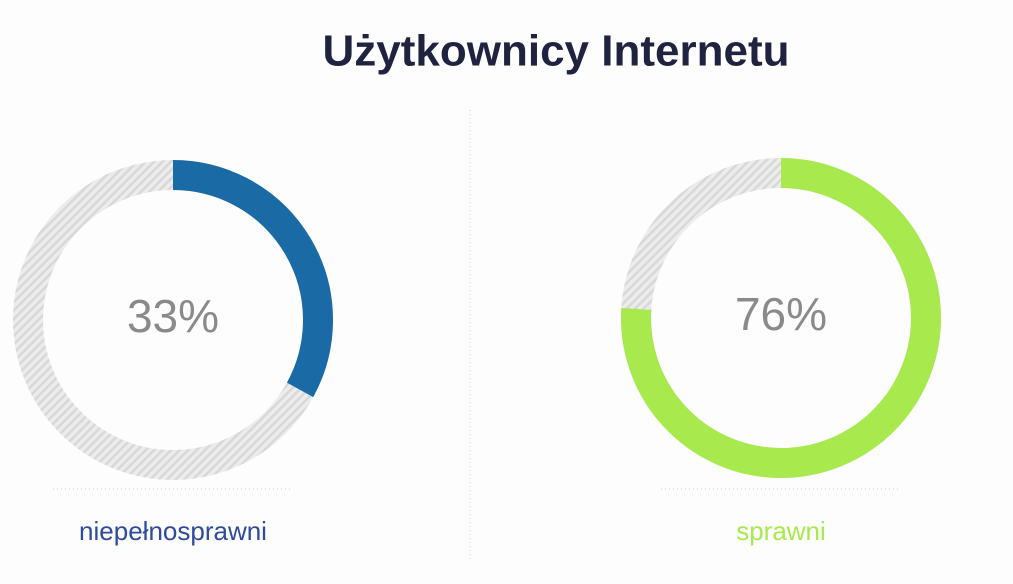  Describe the element at coordinates (556, 51) in the screenshot. I see `page-title: Użytkownicy Internetu` at that location.